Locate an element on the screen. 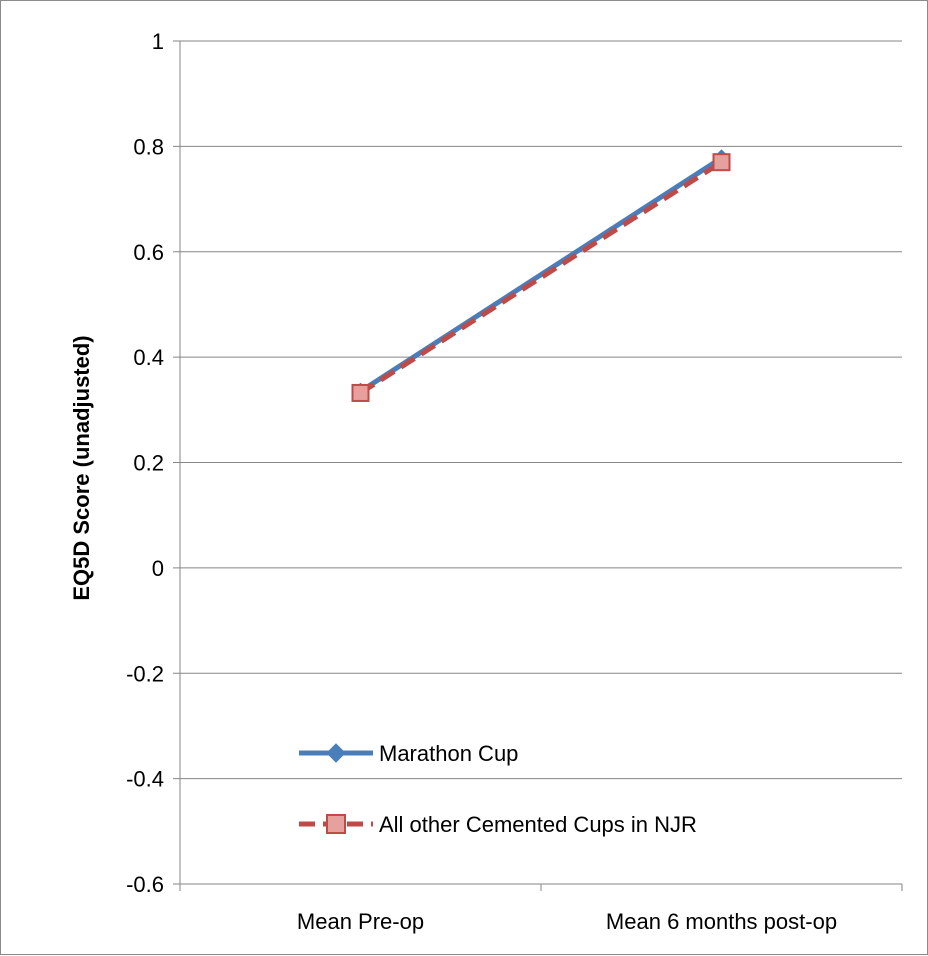  series is located at coordinates (541, 275).